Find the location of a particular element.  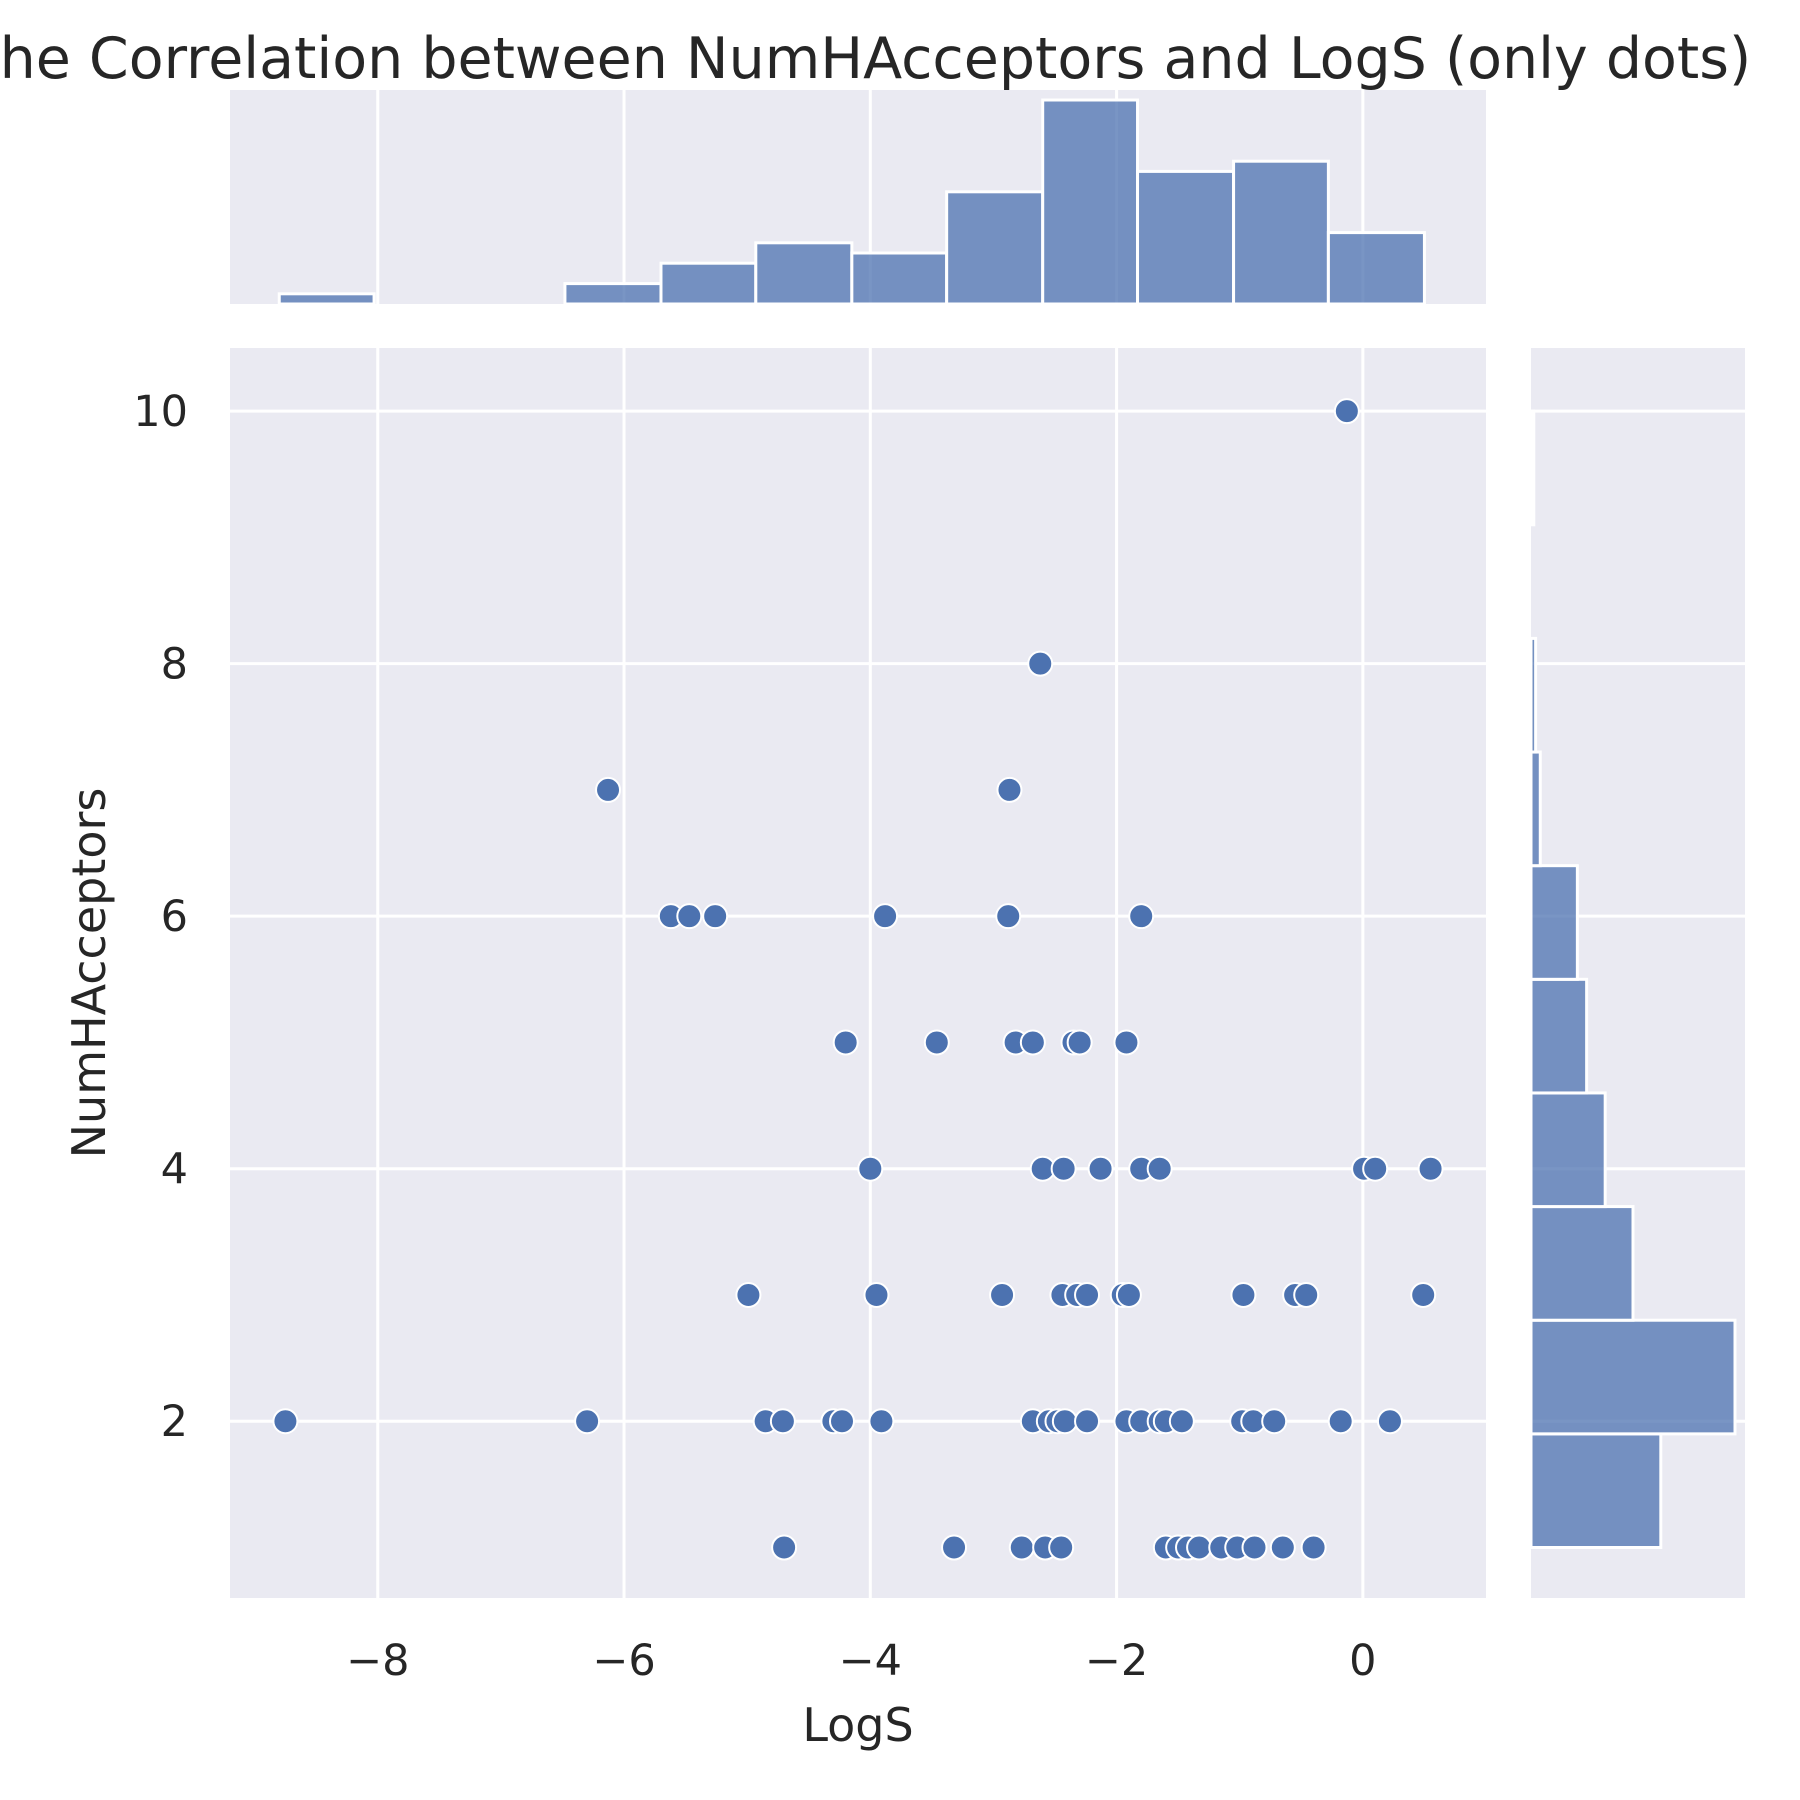

y-axis-label: NumHAcceptors is located at coordinates (89, 973).